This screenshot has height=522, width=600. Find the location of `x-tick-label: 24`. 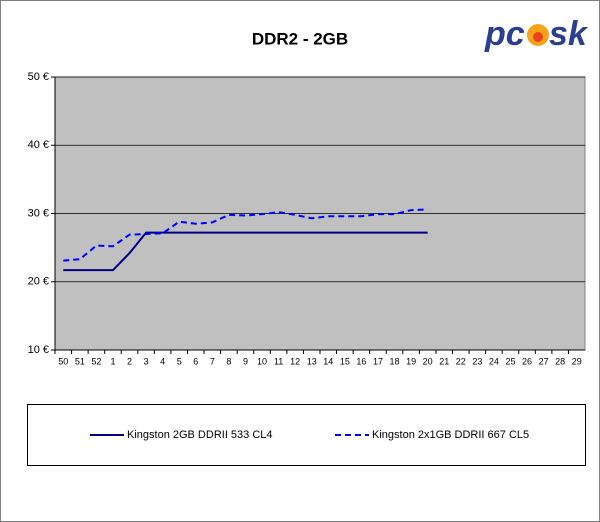

x-tick-label: 24 is located at coordinates (494, 361).